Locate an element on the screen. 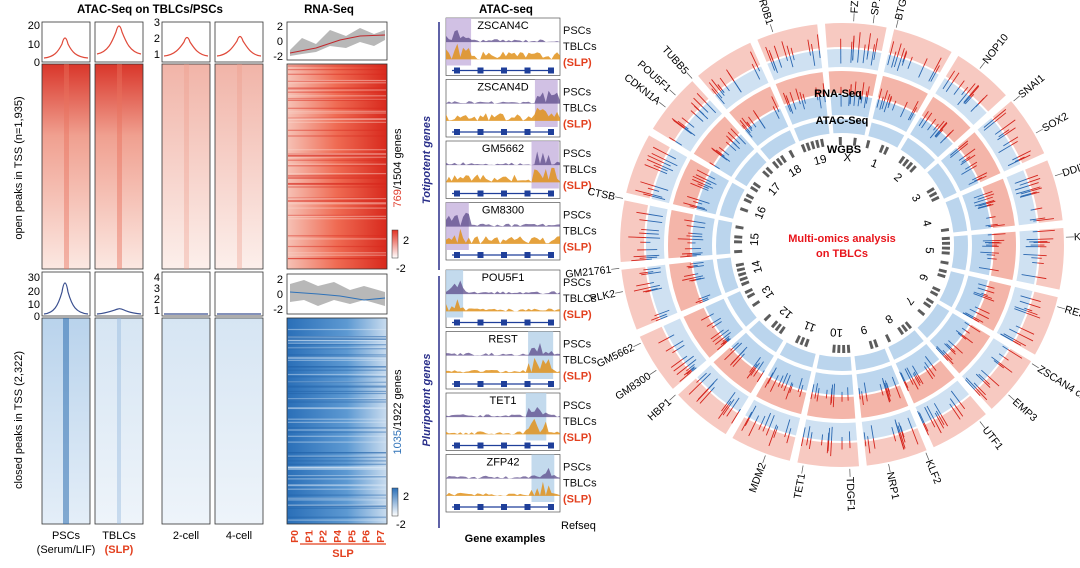 Image resolution: width=1080 pixels, height=568 pixels. circos-gene-label: ZSCAN4 clusters is located at coordinates (1057, 389).